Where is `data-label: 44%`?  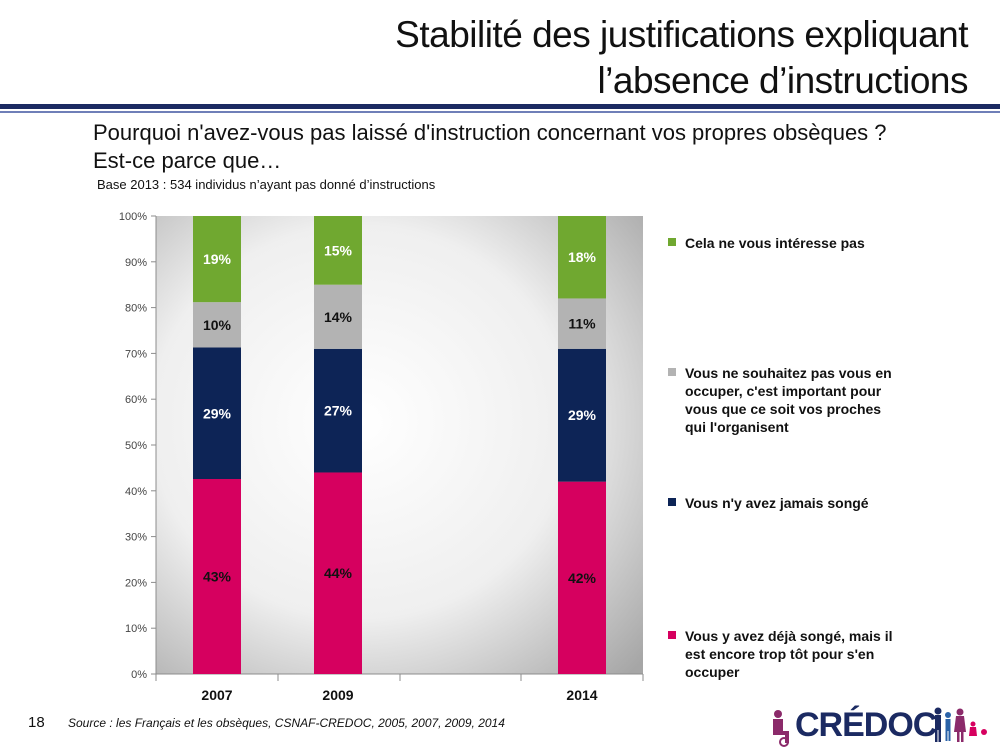 data-label: 44% is located at coordinates (338, 573).